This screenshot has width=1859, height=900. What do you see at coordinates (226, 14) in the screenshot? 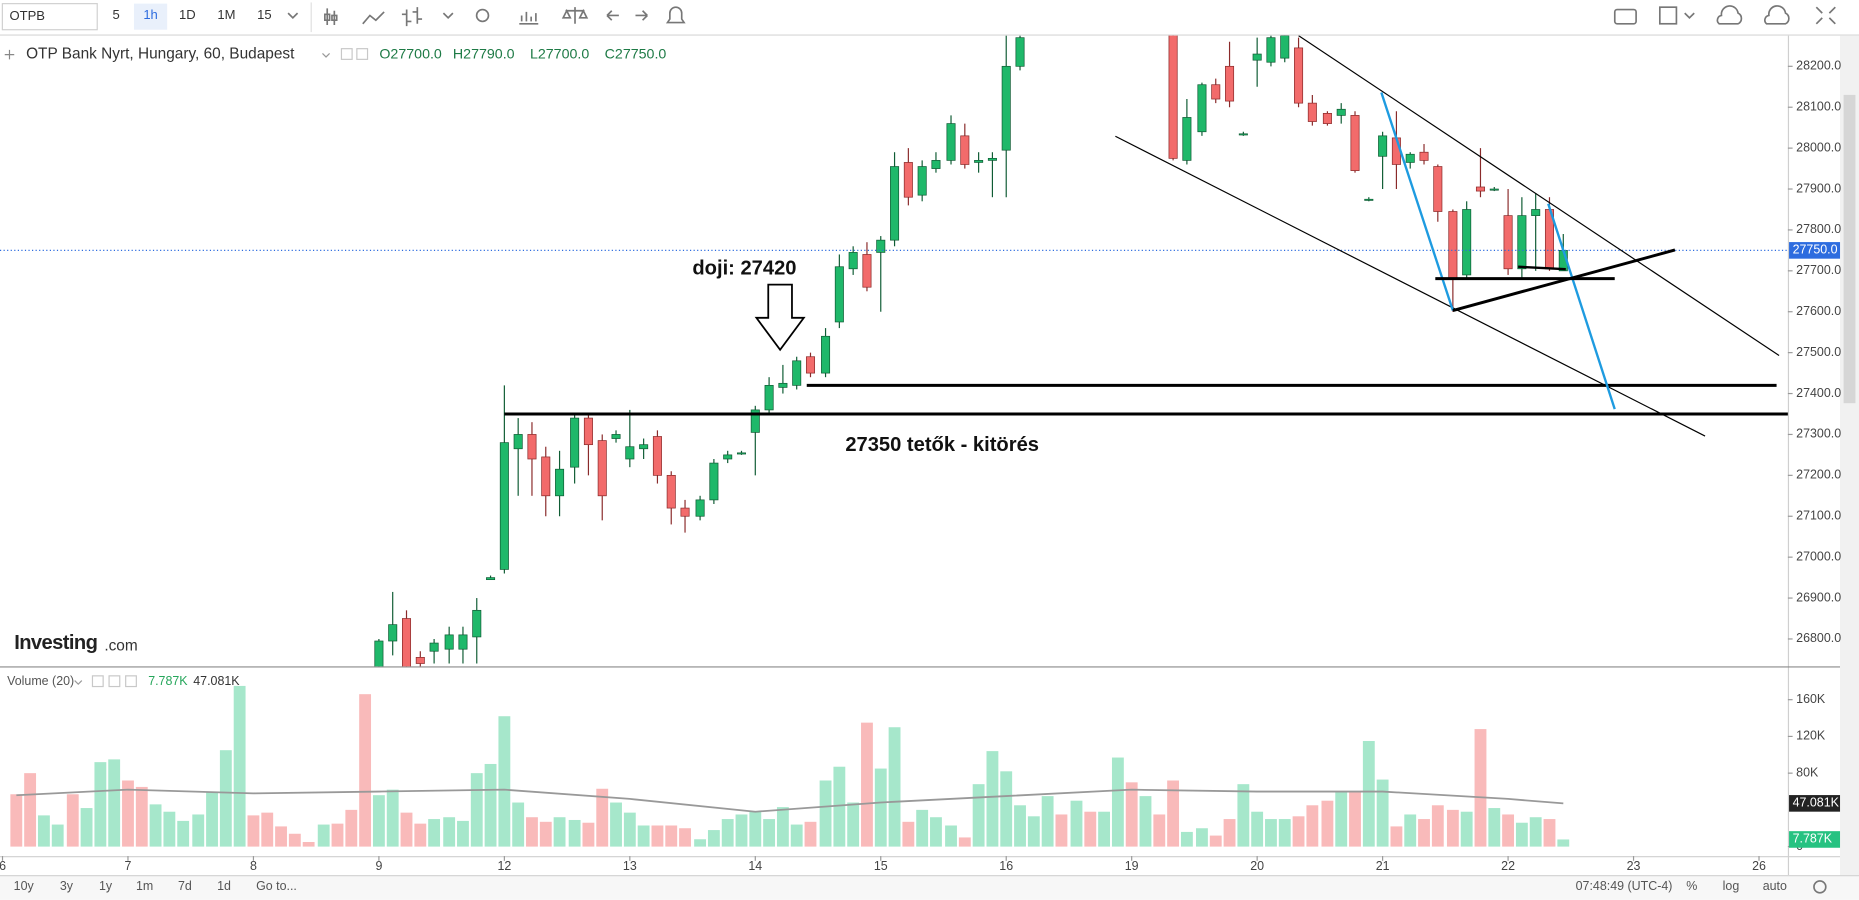
I see `interval-button: 1M` at bounding box center [226, 14].